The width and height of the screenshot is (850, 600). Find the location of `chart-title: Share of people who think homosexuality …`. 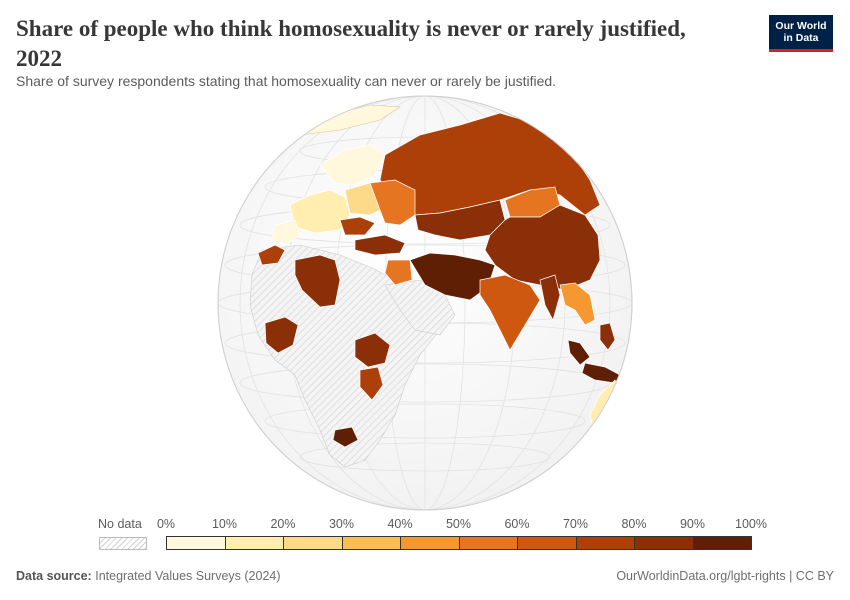

chart-title: Share of people who think homosexuality … is located at coordinates (351, 43).